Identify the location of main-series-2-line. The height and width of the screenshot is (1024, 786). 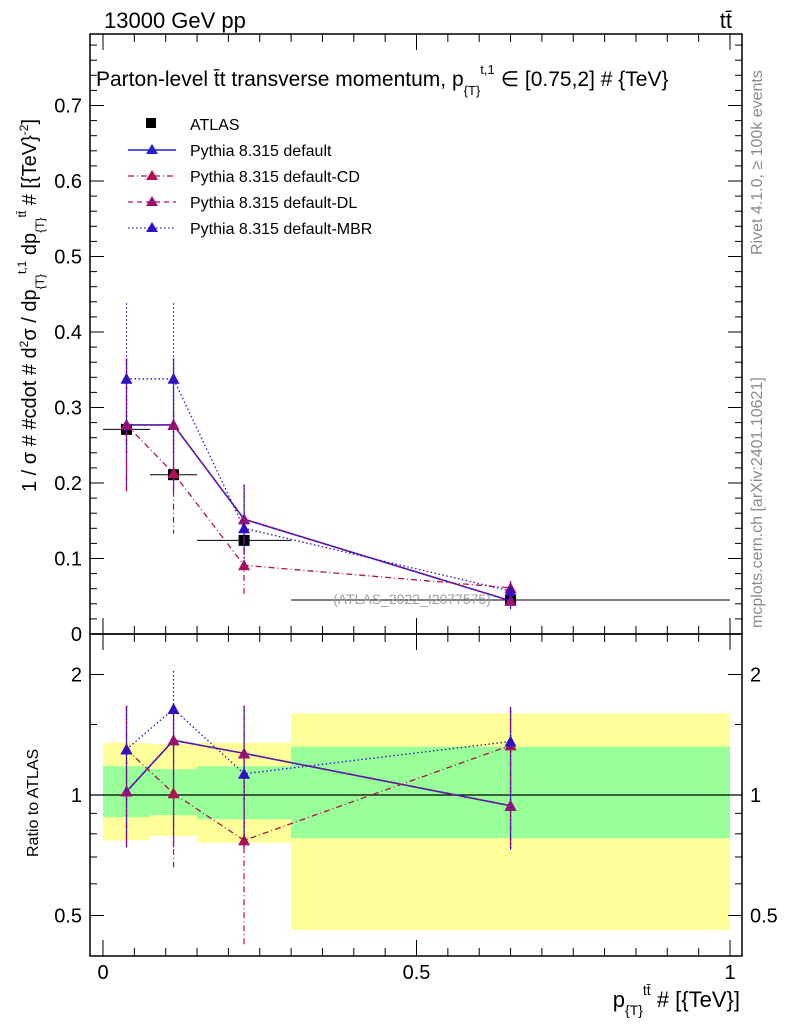
(318, 513).